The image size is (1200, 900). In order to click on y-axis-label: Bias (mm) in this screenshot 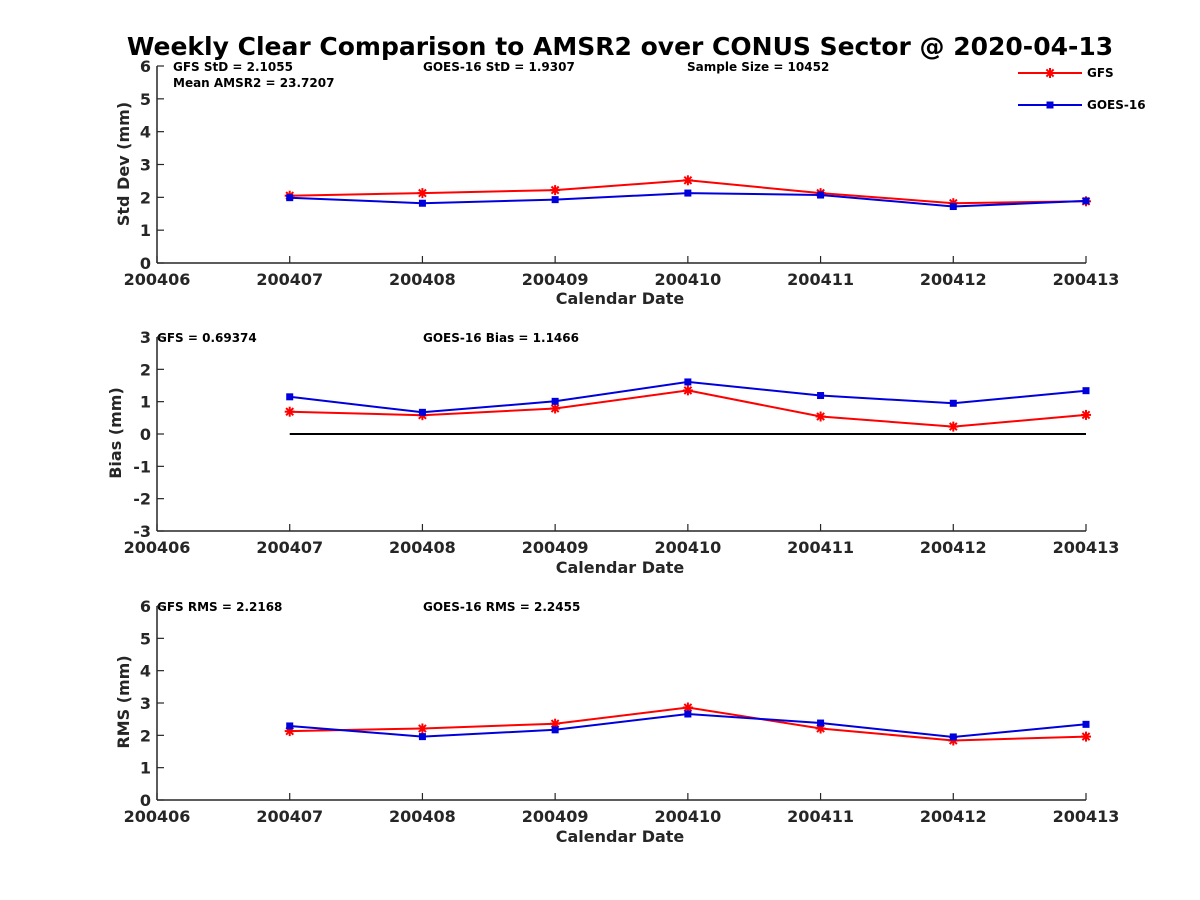, I will do `click(115, 433)`.